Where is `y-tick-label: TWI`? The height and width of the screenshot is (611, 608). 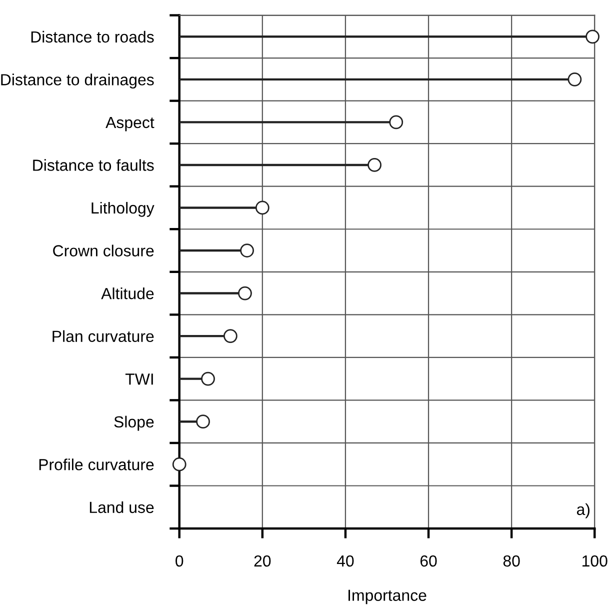
y-tick-label: TWI is located at coordinates (139, 379).